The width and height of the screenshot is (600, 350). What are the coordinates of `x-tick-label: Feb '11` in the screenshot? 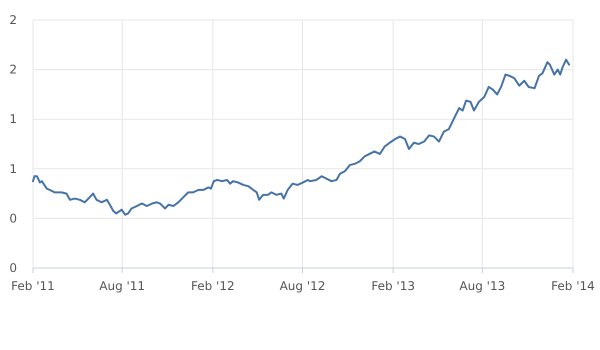 It's located at (33, 286).